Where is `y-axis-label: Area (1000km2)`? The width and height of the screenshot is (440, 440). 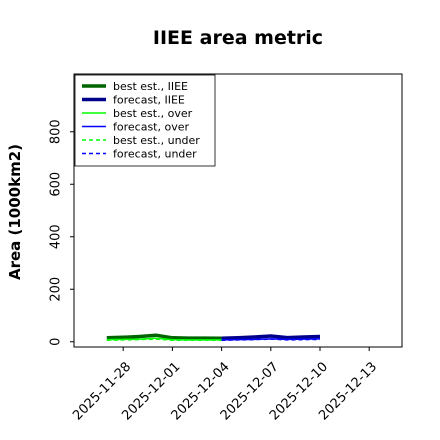 y-axis-label: Area (1000km2) is located at coordinates (15, 212).